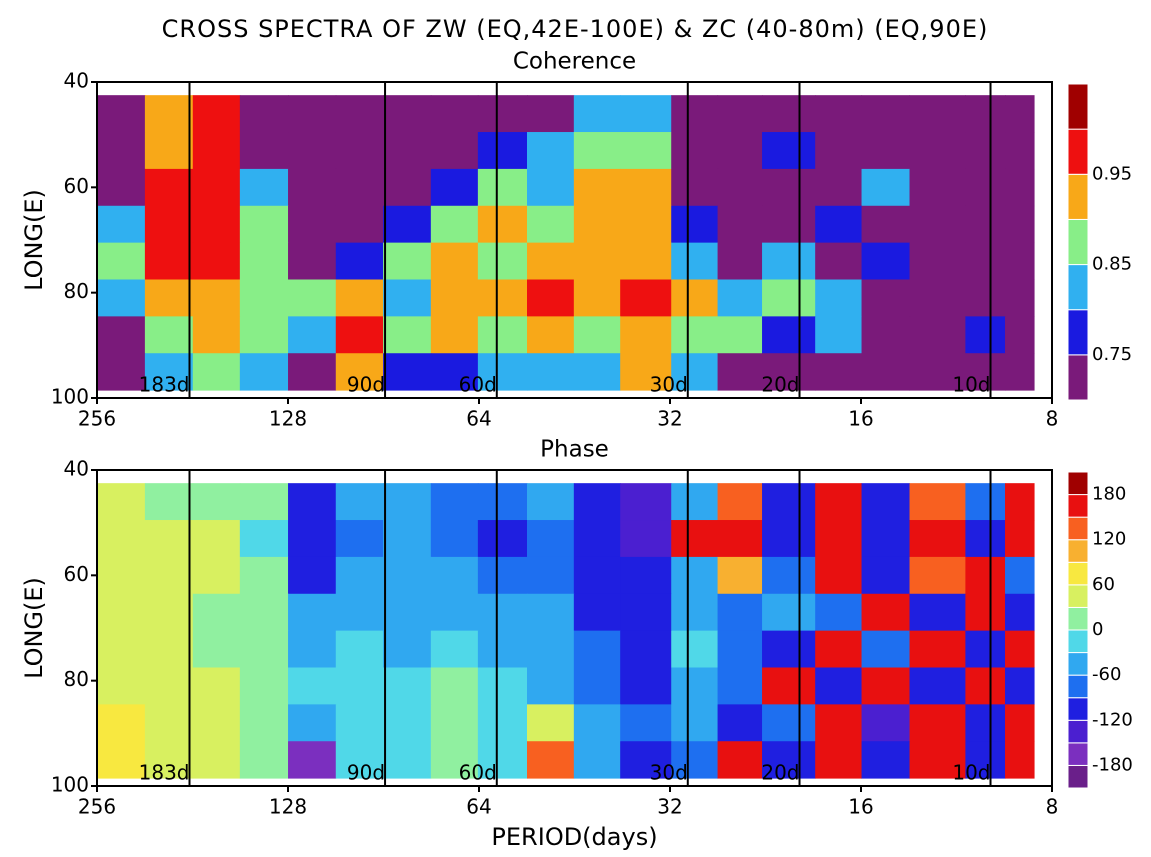  Describe the element at coordinates (76, 291) in the screenshot. I see `y-tick-label: 80` at that location.